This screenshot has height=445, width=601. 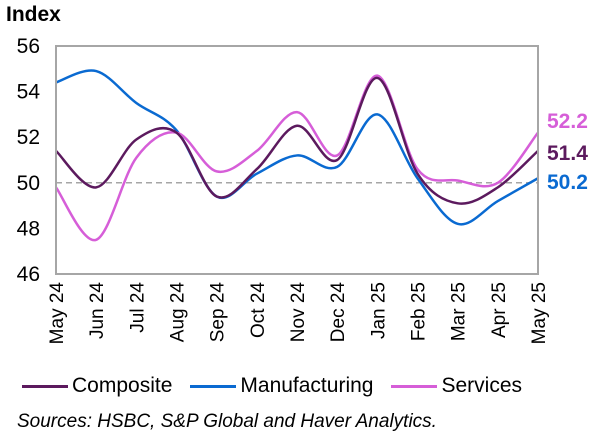 I want to click on end-label-services: 52.2, so click(x=567, y=121).